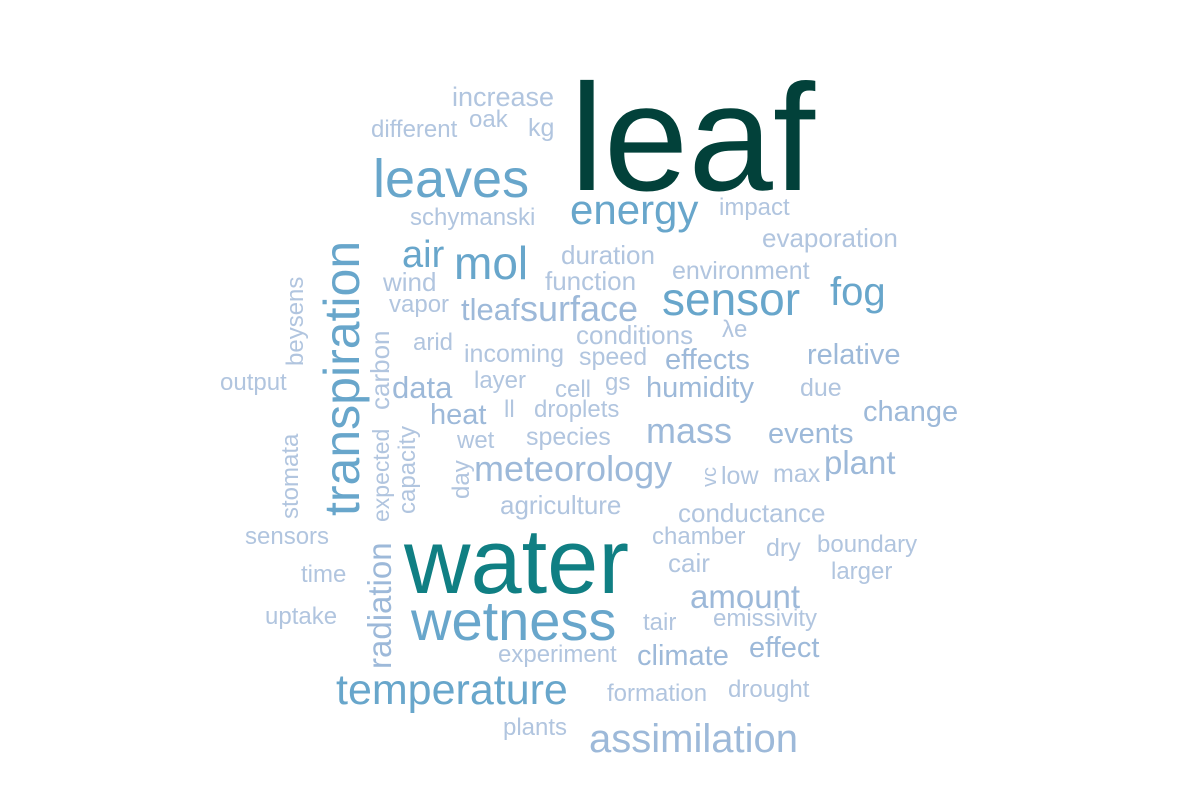 The width and height of the screenshot is (1191, 793). I want to click on word-increase: increase, so click(503, 97).